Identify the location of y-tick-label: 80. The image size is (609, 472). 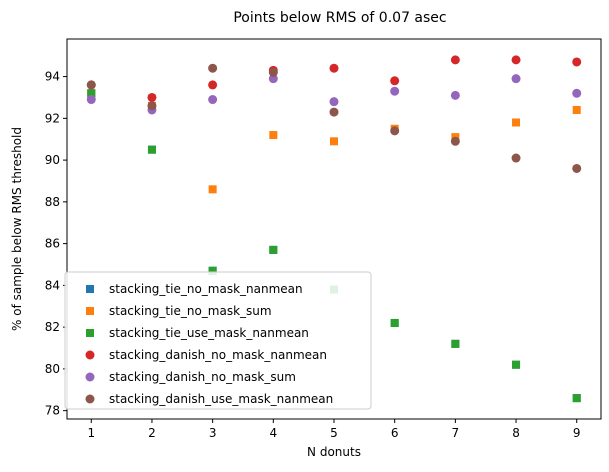
(52, 369).